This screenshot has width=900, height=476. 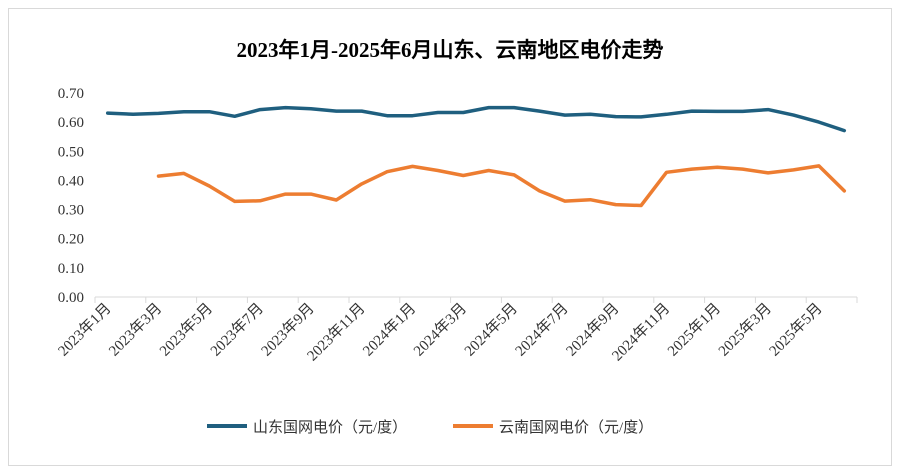 I want to click on legend-label: 山东国网电价（元/度）, so click(x=330, y=427).